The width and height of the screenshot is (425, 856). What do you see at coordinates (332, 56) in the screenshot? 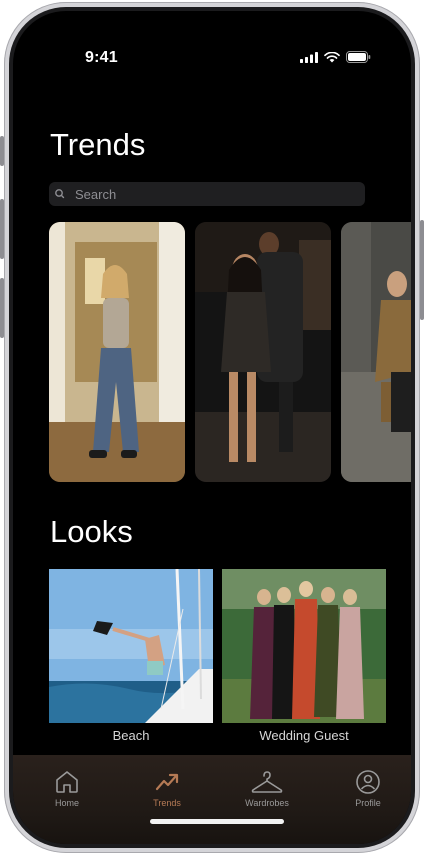
I see `wifi-icon` at bounding box center [332, 56].